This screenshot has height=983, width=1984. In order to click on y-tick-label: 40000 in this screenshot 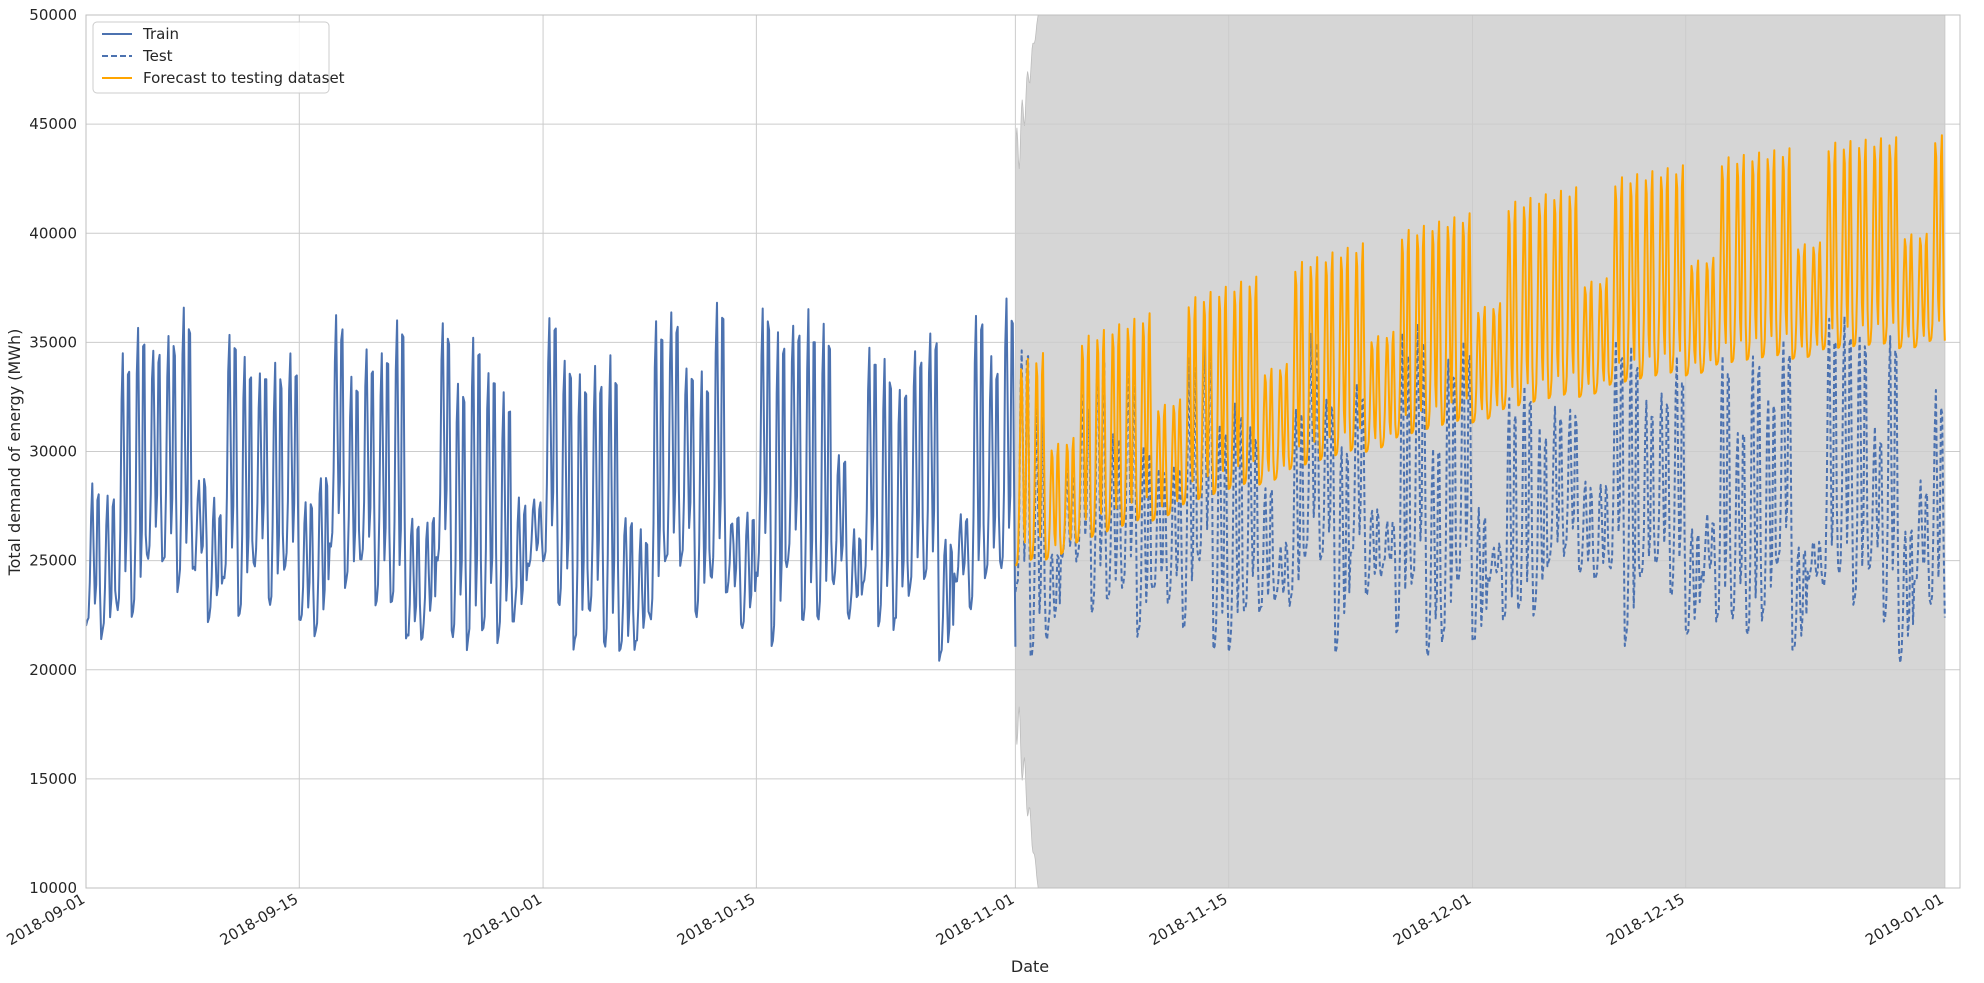, I will do `click(53, 233)`.